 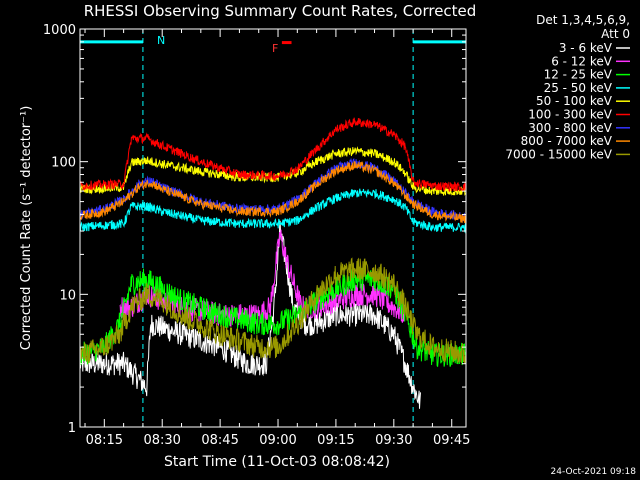 I want to click on x-axis-label: Start Time (11-Oct-03 08:08:42), so click(x=277, y=462).